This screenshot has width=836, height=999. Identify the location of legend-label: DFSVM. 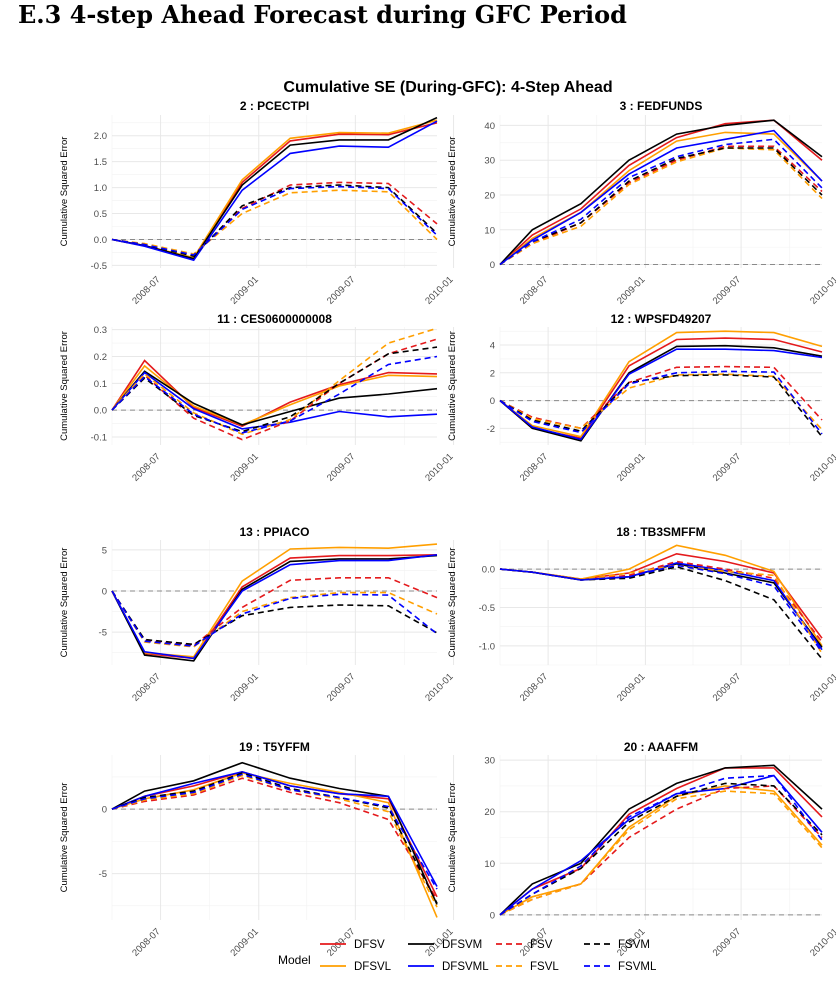
(462, 945).